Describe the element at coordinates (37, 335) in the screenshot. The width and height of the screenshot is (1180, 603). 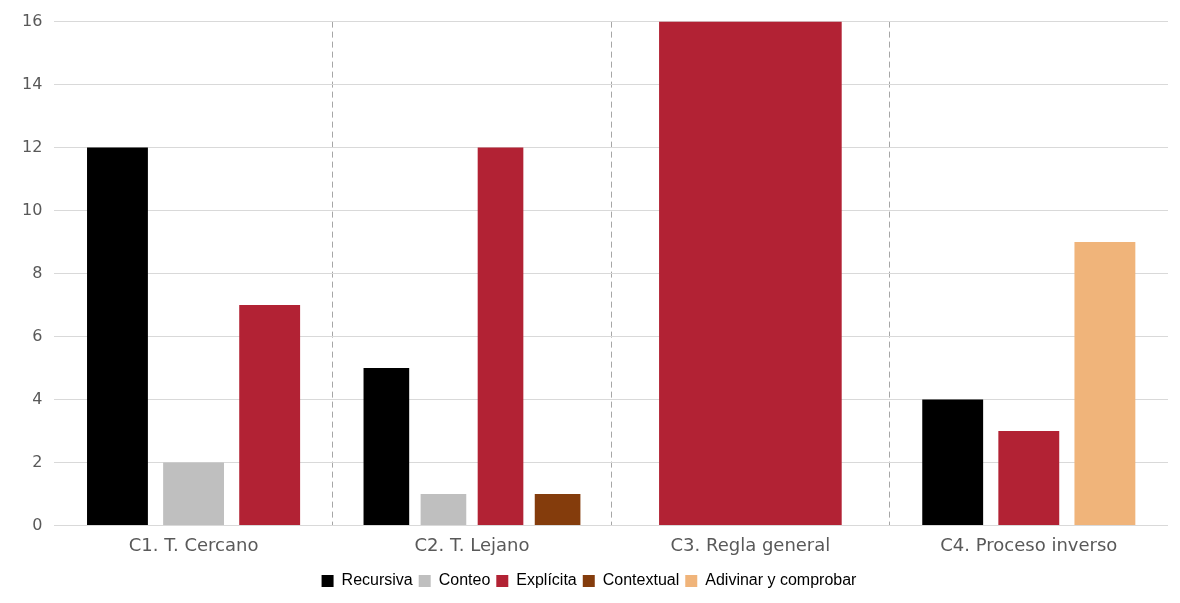
I see `y-tick-label: 6` at that location.